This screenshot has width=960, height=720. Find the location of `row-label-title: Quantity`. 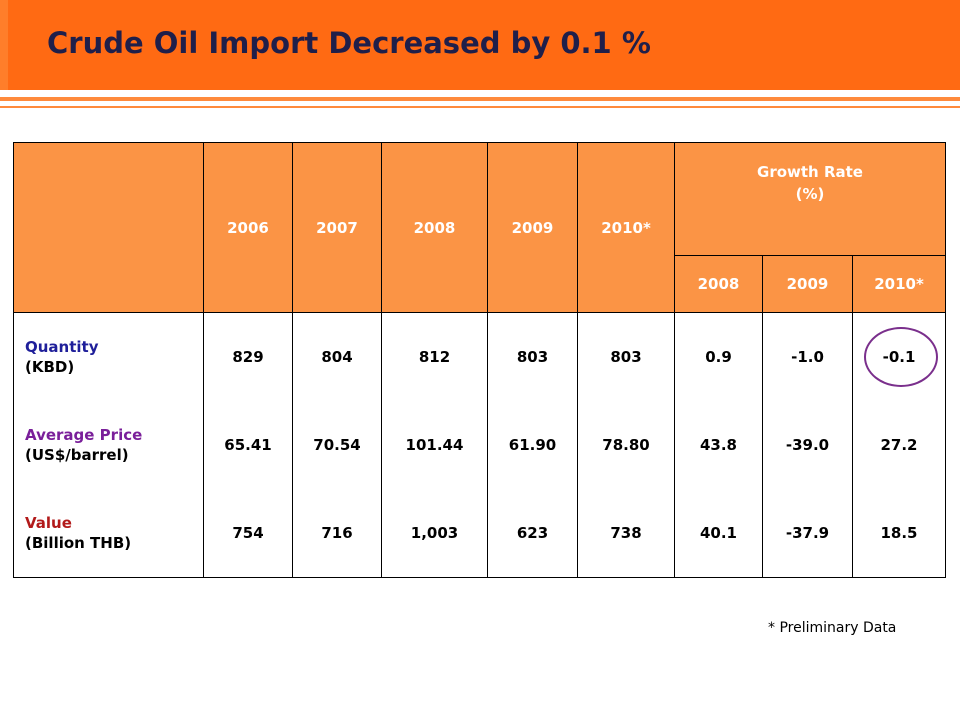

row-label-title: Quantity is located at coordinates (62, 347).